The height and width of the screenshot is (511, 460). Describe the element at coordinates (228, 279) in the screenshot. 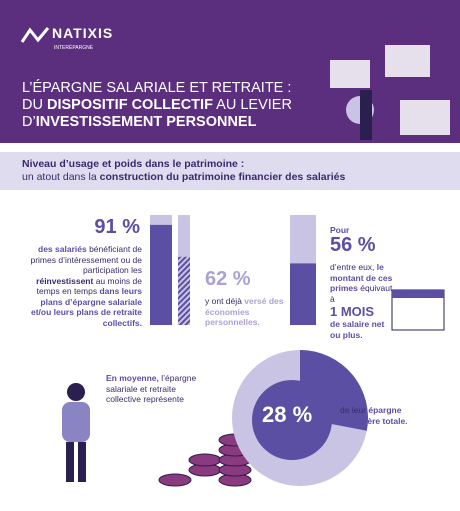

I see `stat-value: 62 %` at that location.